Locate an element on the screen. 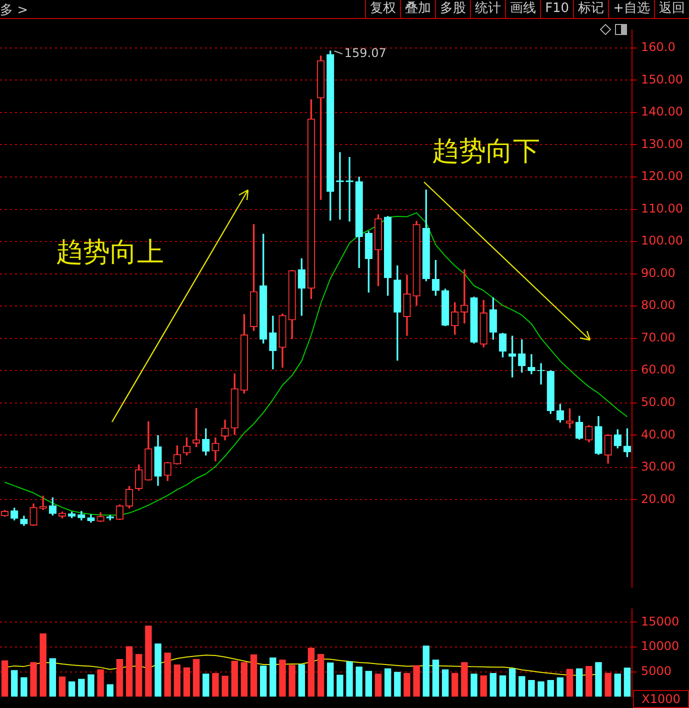 Image resolution: width=689 pixels, height=708 pixels. annotation: 趋势向上 is located at coordinates (110, 253).